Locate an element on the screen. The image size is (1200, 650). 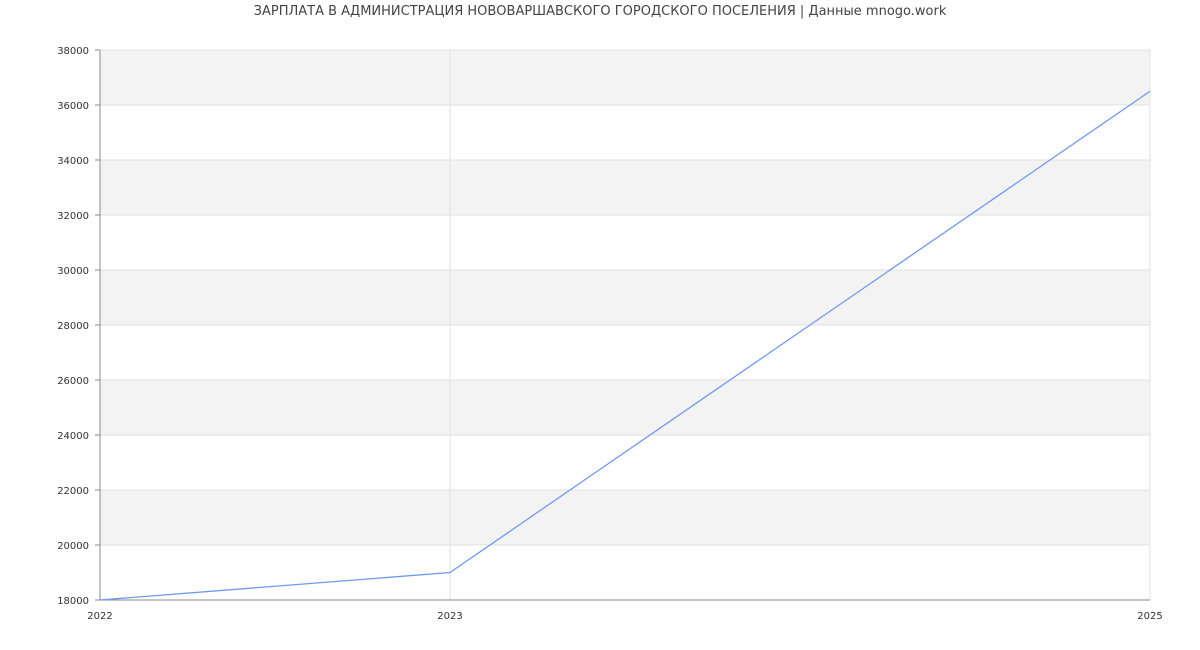
y-tick-label: 18000 is located at coordinates (73, 601).